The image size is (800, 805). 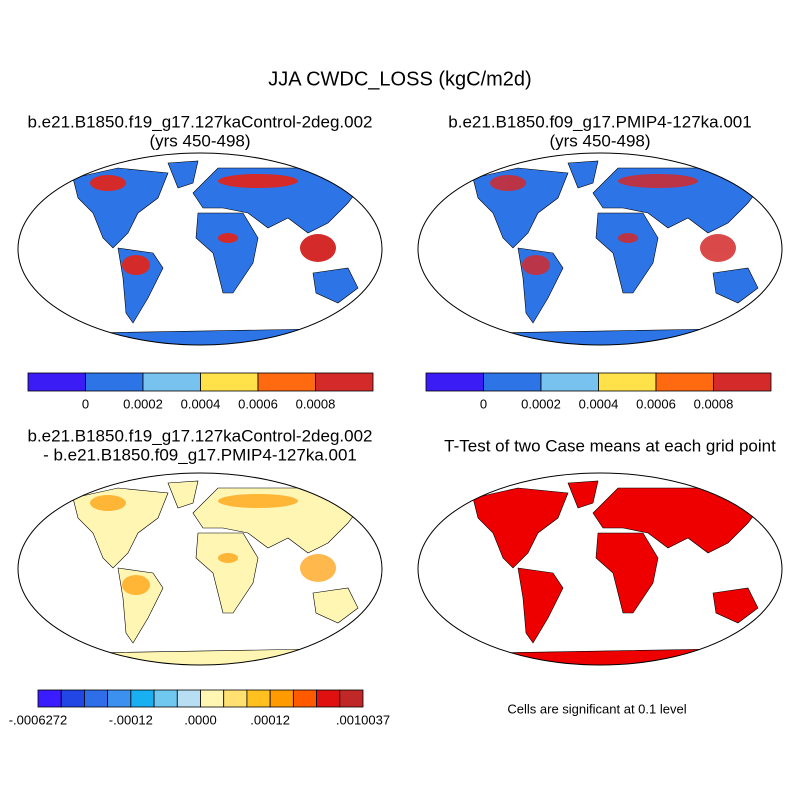 I want to click on colorbar-label: .0010037, so click(x=363, y=719).